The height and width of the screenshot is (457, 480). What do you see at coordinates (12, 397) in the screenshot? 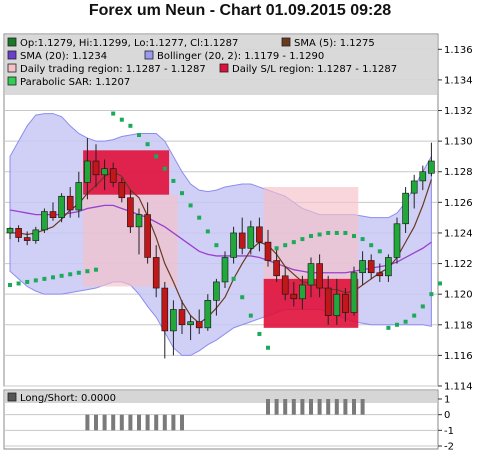
I see `sub-legend-swatch` at bounding box center [12, 397].